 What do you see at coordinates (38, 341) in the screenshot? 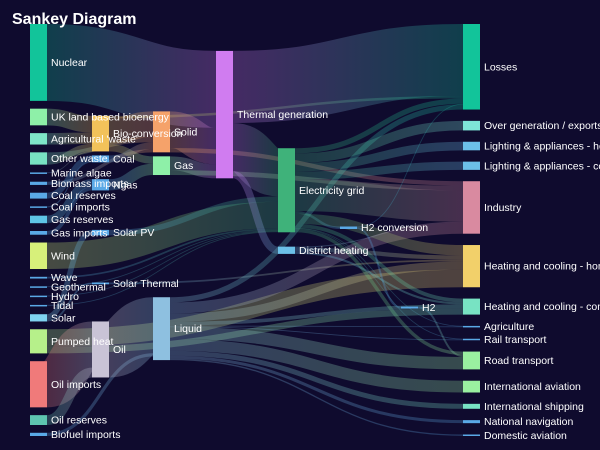
I see `node-pumped-heat` at bounding box center [38, 341].